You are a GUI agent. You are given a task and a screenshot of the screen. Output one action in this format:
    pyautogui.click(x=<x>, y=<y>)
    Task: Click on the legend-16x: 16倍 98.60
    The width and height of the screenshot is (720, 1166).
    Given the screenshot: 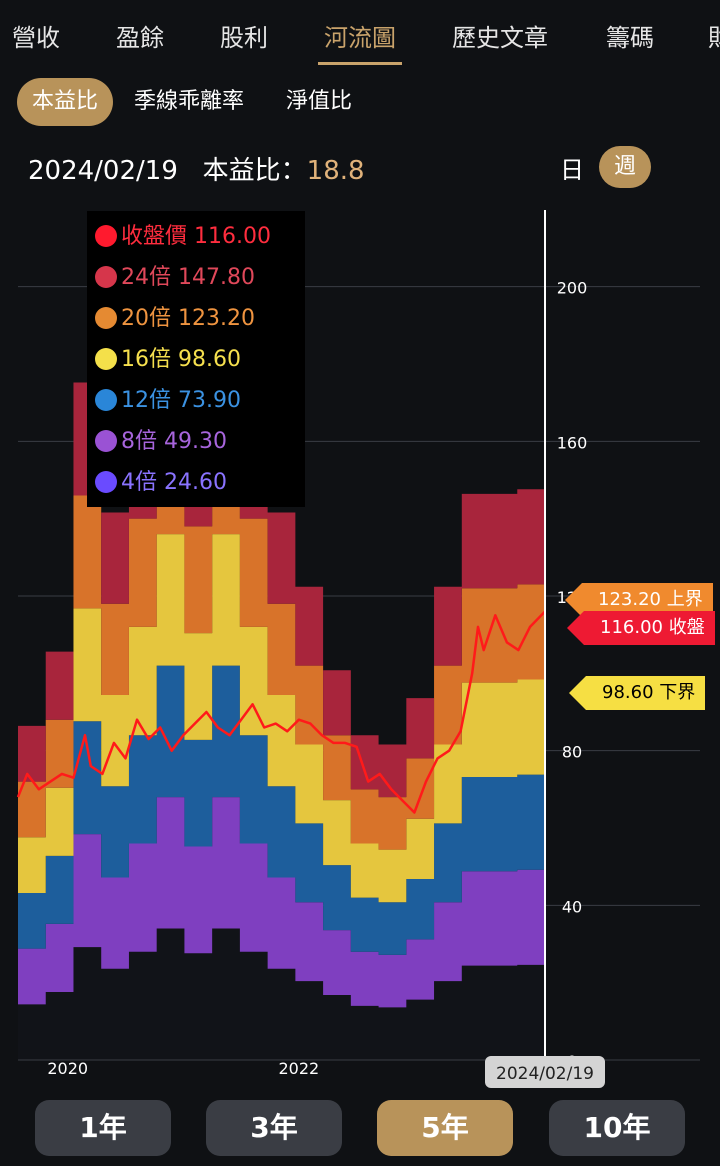 What is the action you would take?
    pyautogui.click(x=168, y=360)
    